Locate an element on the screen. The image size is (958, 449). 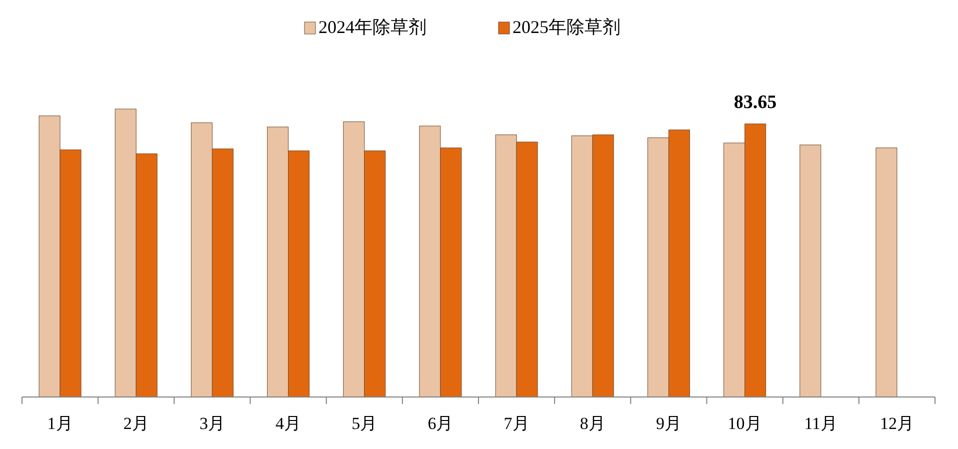
x-tick-label: 2月 is located at coordinates (136, 423).